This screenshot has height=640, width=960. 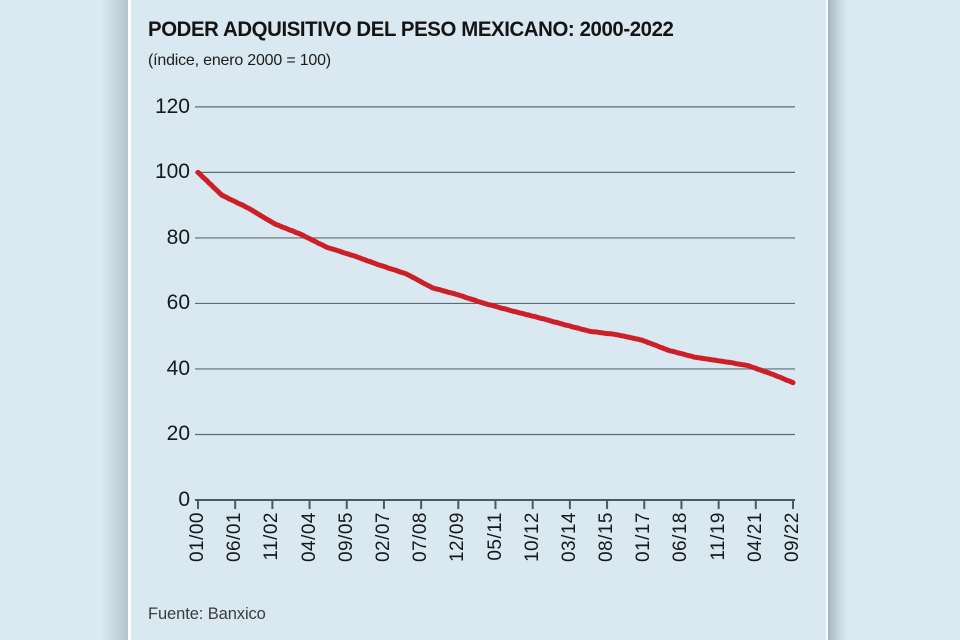 I want to click on x-axis-label-04-21: 04/21, so click(x=755, y=537).